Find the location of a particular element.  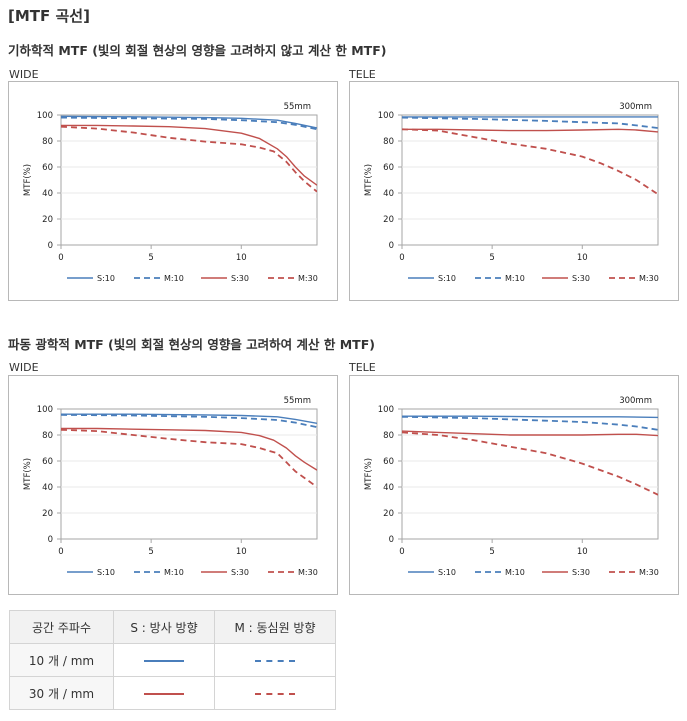

legend-table-row: 10 개 / mm is located at coordinates (172, 660).